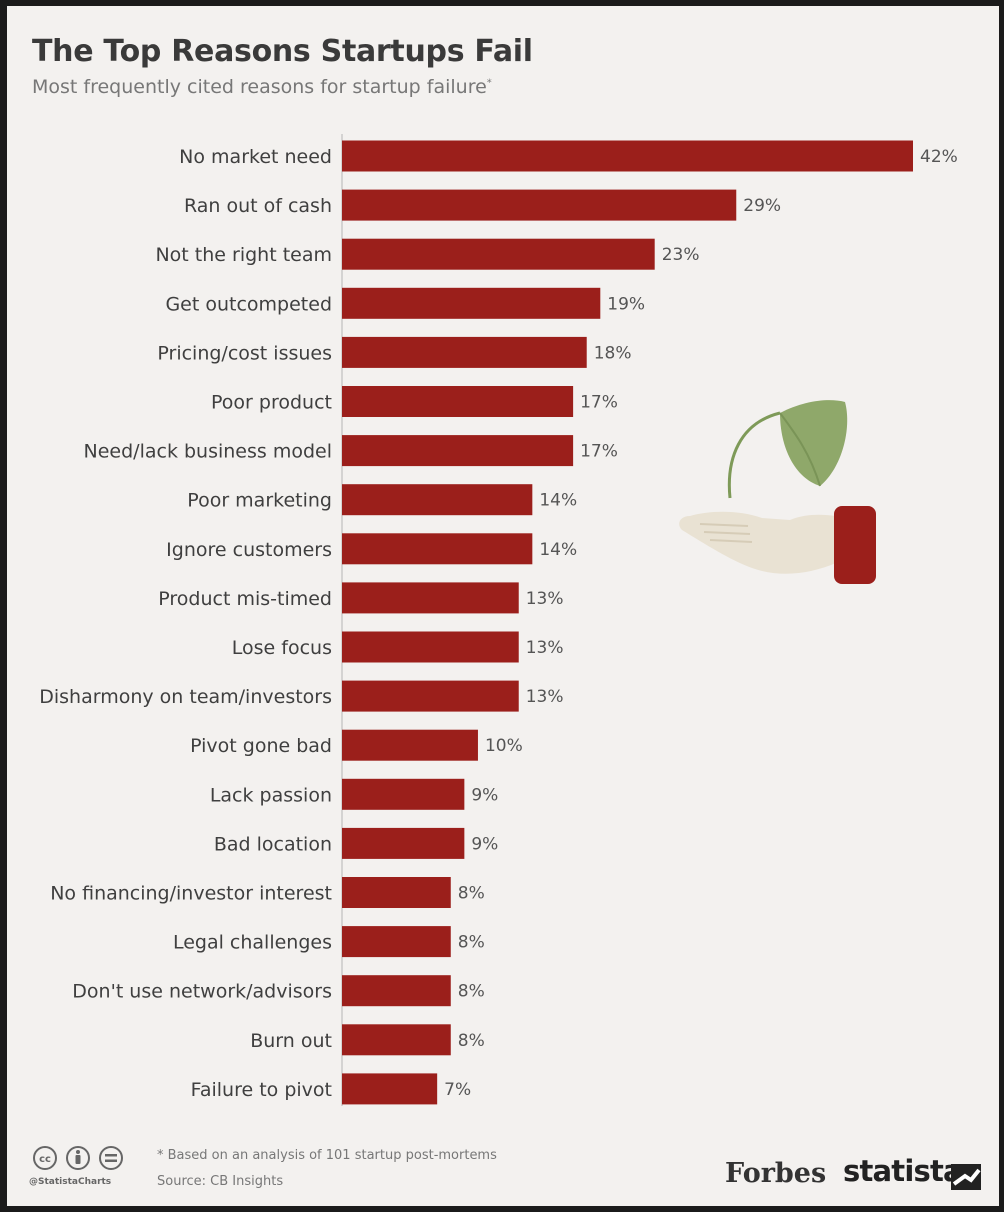  Describe the element at coordinates (777, 492) in the screenshot. I see `hand-holding-sprout-icon` at that location.